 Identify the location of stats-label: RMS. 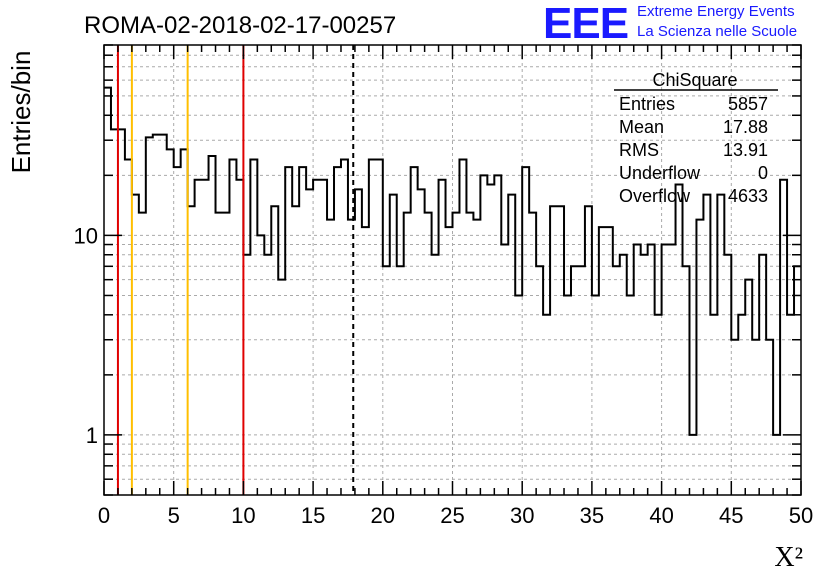
(639, 150).